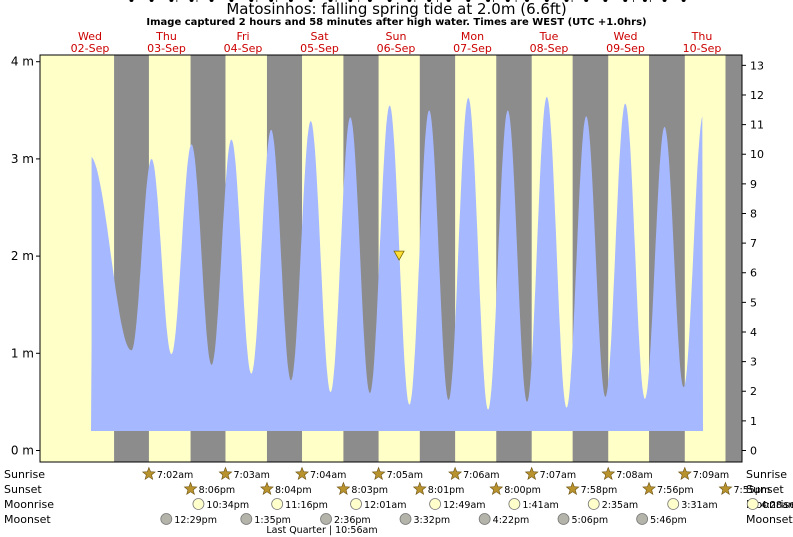  What do you see at coordinates (396, 48) in the screenshot?
I see `day-date: 06-Sep` at bounding box center [396, 48].